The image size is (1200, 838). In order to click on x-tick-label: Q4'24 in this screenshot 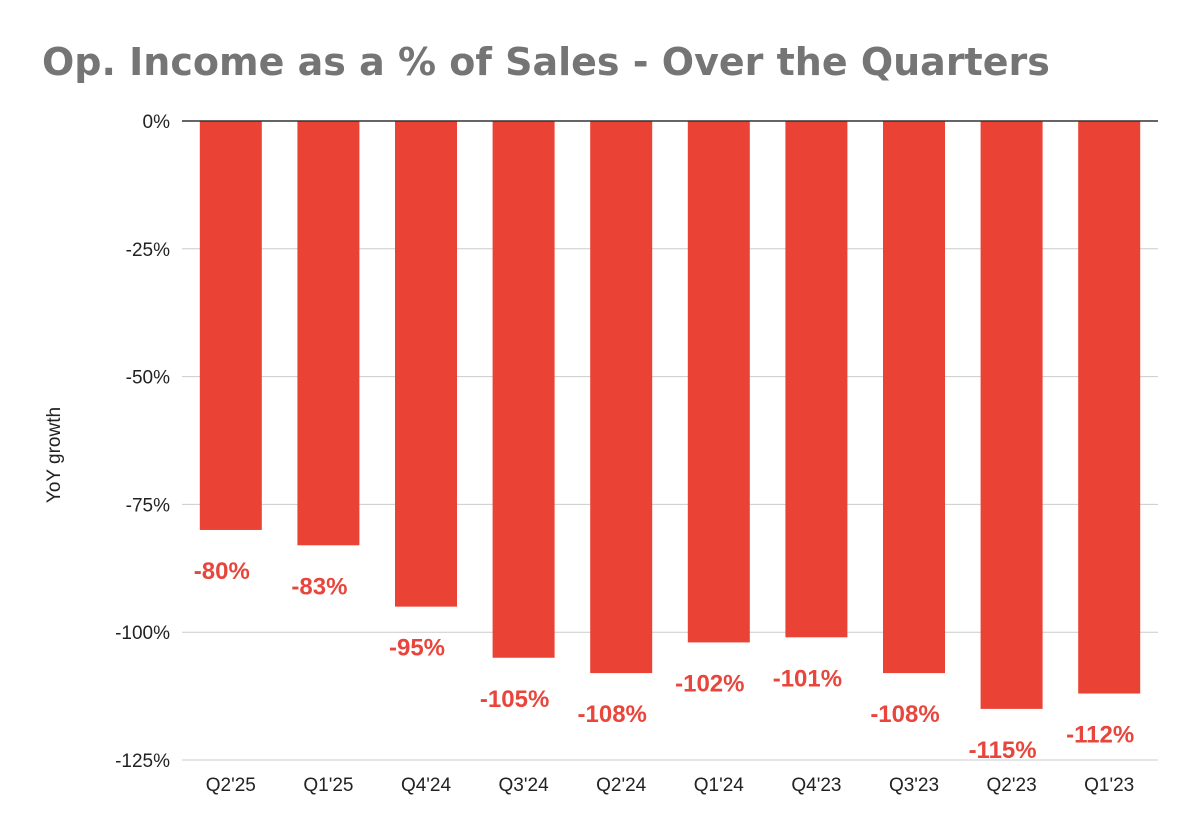, I will do `click(426, 785)`.